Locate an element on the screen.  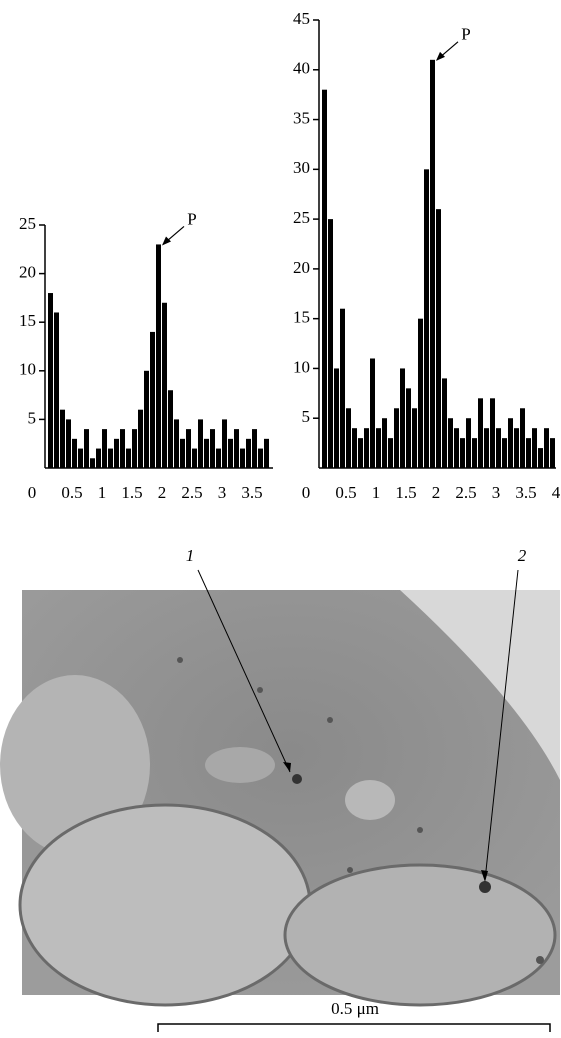
label-2: 2 is located at coordinates (522, 555).